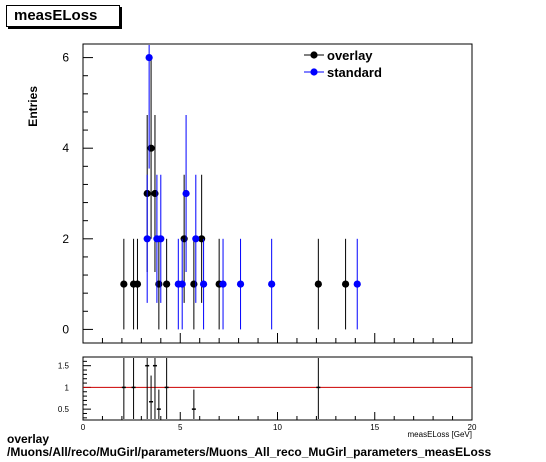  What do you see at coordinates (277, 388) in the screenshot?
I see `ratio-plot-frame` at bounding box center [277, 388].